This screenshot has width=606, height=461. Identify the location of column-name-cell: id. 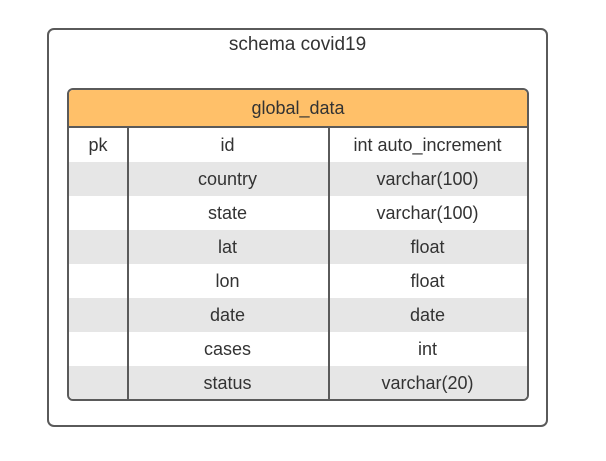
(227, 144).